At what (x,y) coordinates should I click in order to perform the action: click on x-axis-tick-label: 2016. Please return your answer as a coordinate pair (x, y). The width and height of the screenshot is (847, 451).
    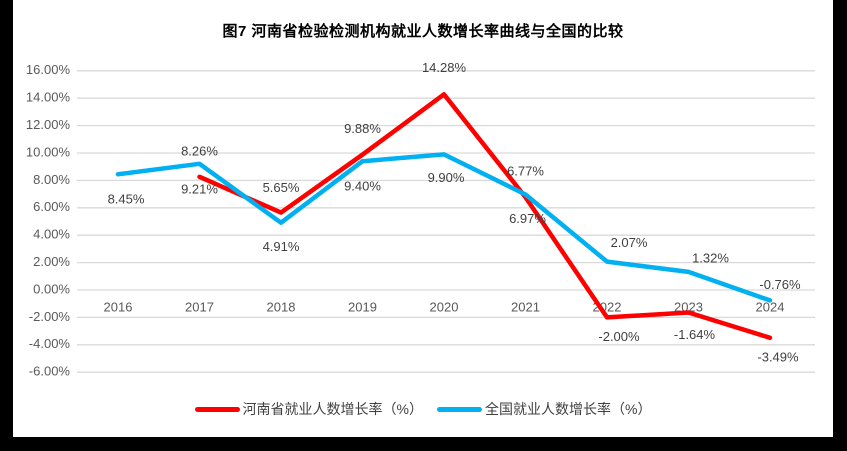
    Looking at the image, I should click on (118, 306).